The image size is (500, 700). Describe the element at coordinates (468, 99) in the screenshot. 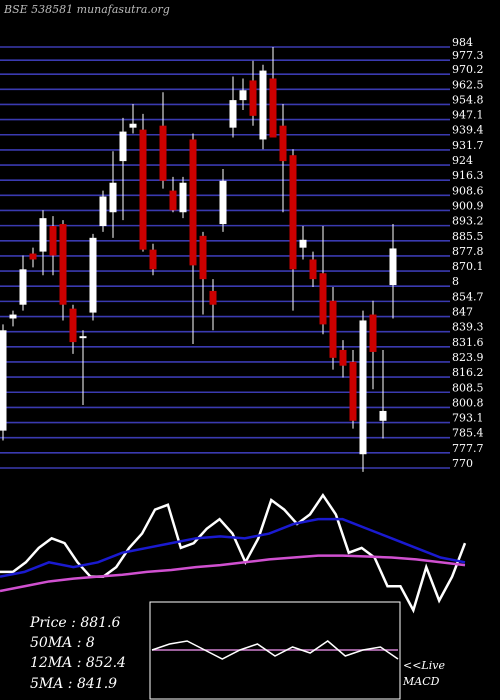

I see `y-tick-label: 954.8` at that location.